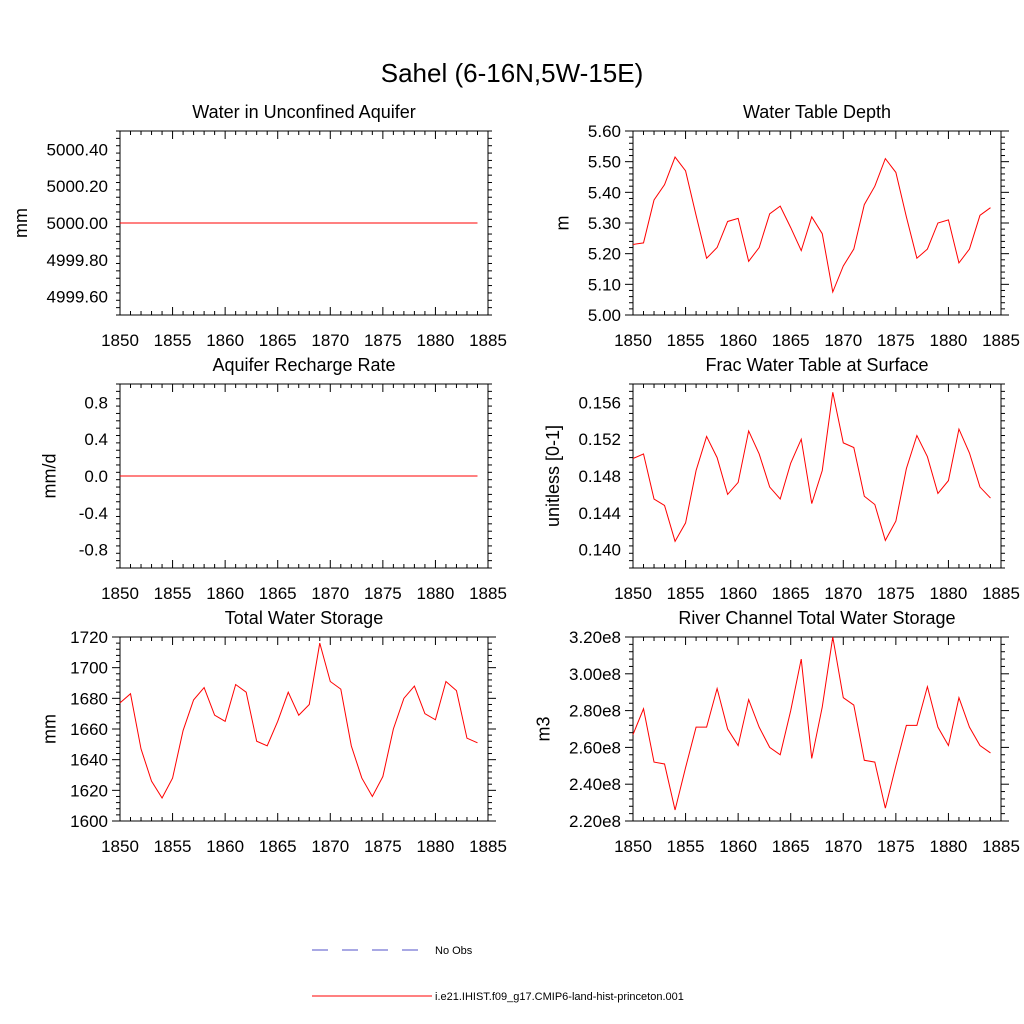 This screenshot has height=1024, width=1024. Describe the element at coordinates (604, 223) in the screenshot. I see `y-tick-label: 5.30` at that location.